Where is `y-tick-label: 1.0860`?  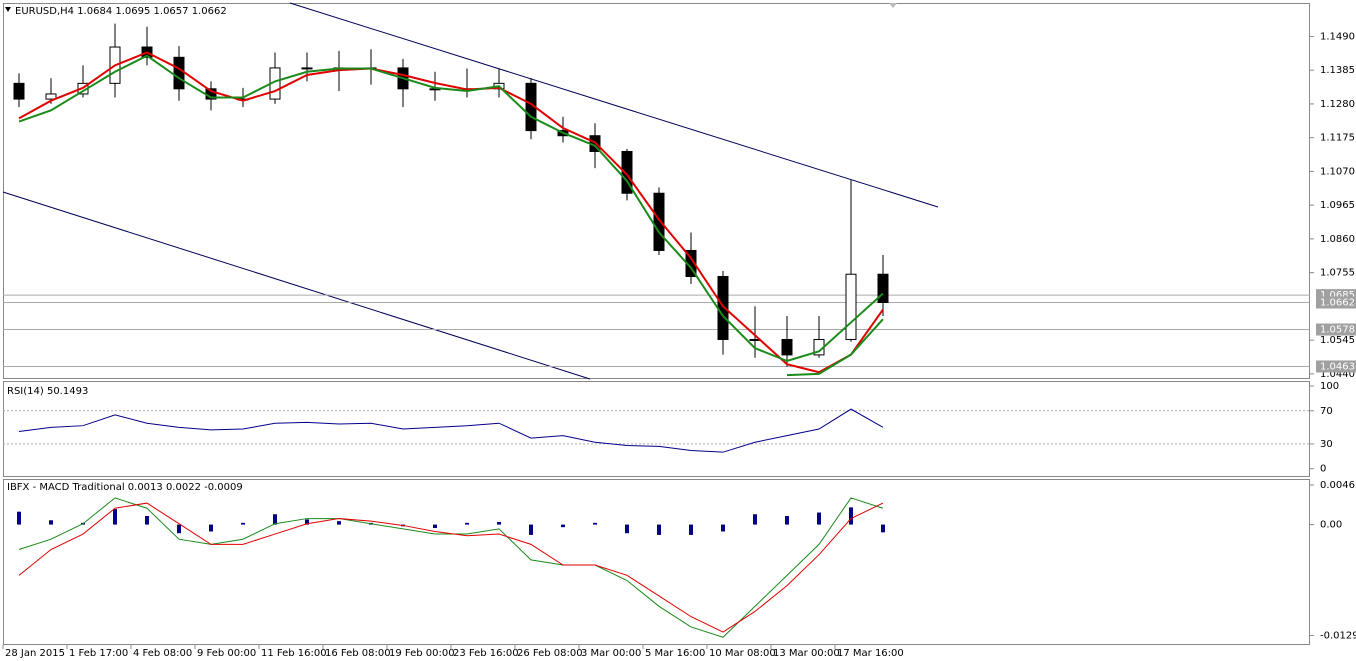 y-tick-label: 1.0860 is located at coordinates (1337, 239).